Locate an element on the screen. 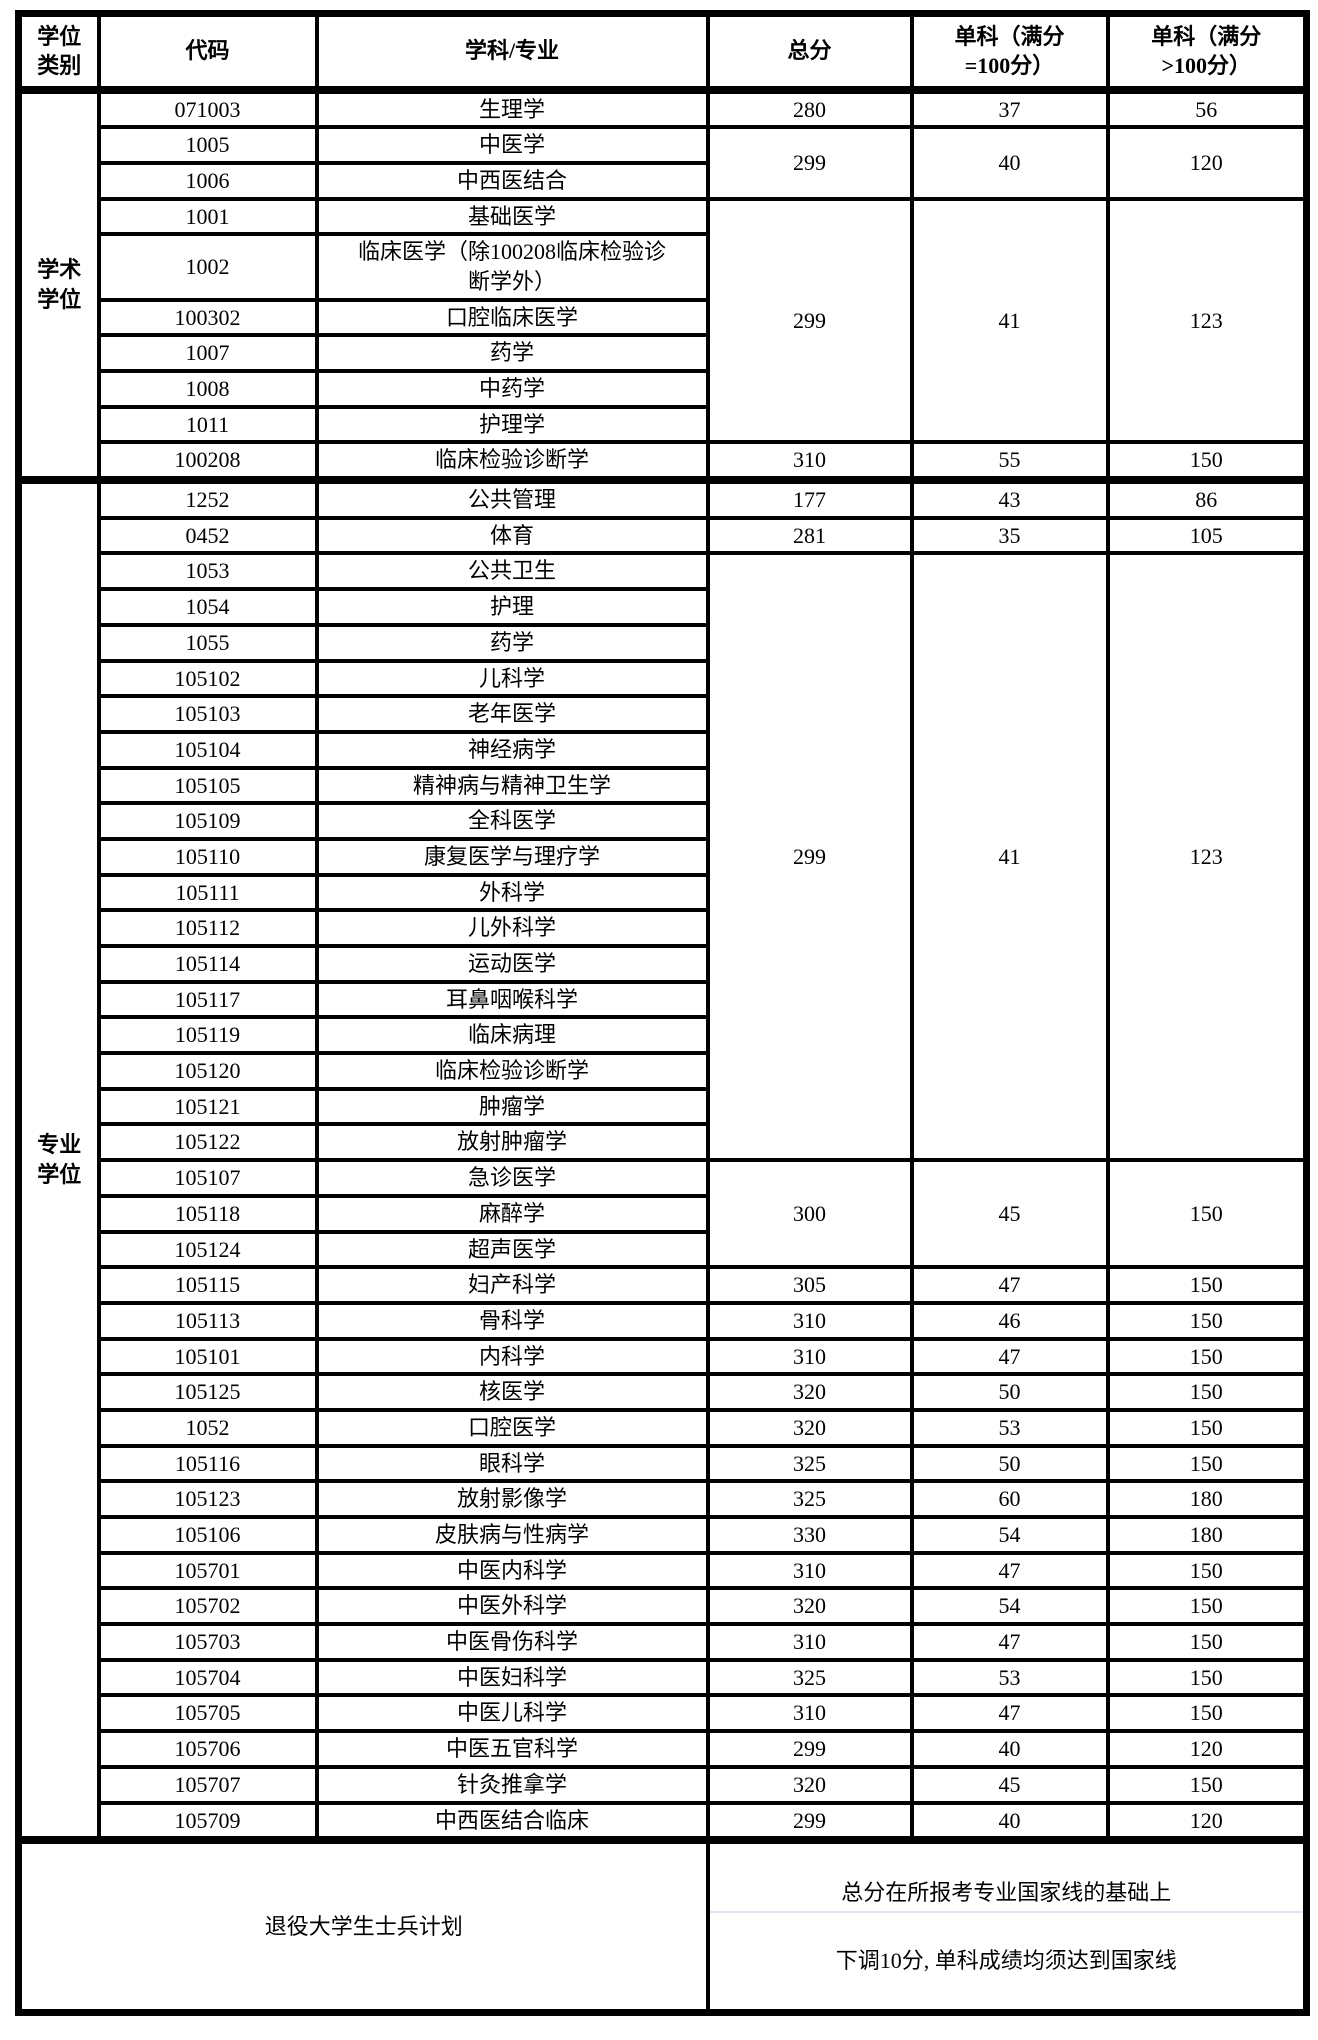  major-cell: 急诊医学 is located at coordinates (512, 1178).